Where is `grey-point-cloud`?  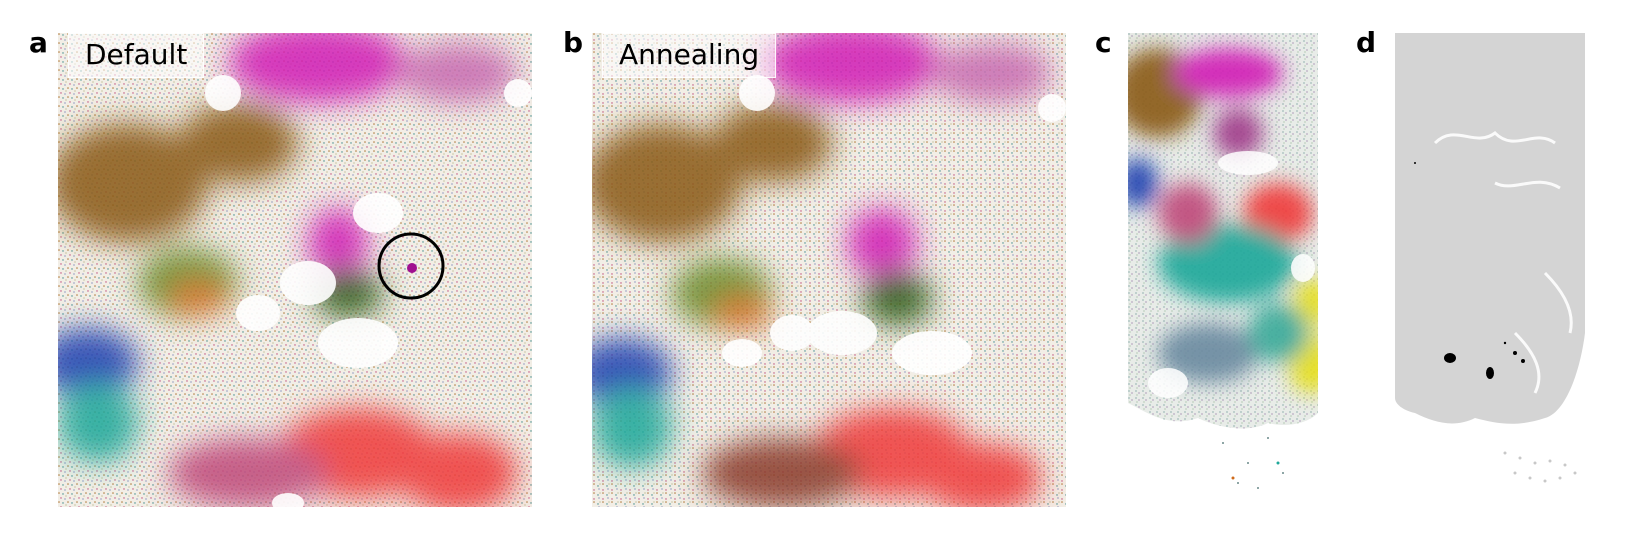
grey-point-cloud is located at coordinates (1490, 228).